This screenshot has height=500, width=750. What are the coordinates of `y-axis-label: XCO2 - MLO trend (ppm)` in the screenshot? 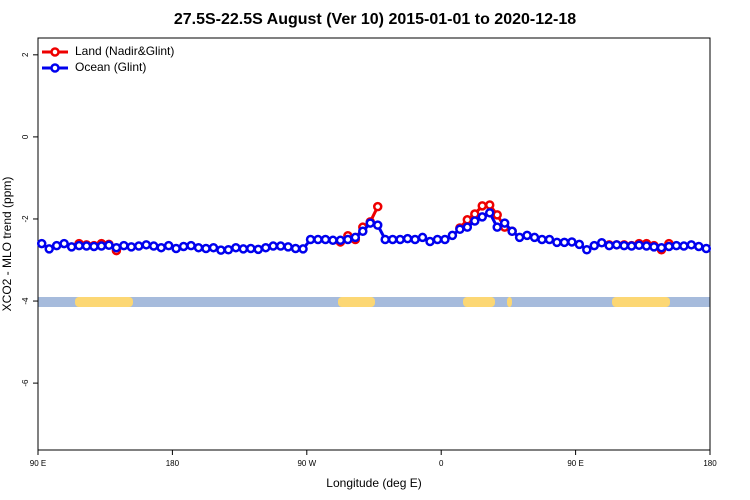 It's located at (7, 244).